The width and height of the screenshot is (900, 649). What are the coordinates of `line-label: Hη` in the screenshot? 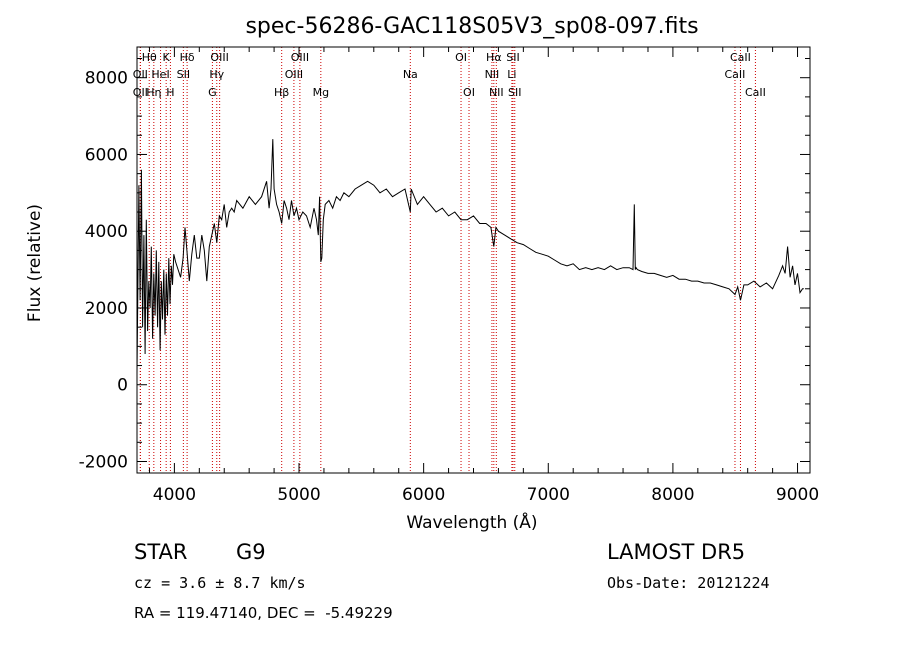 It's located at (153, 92).